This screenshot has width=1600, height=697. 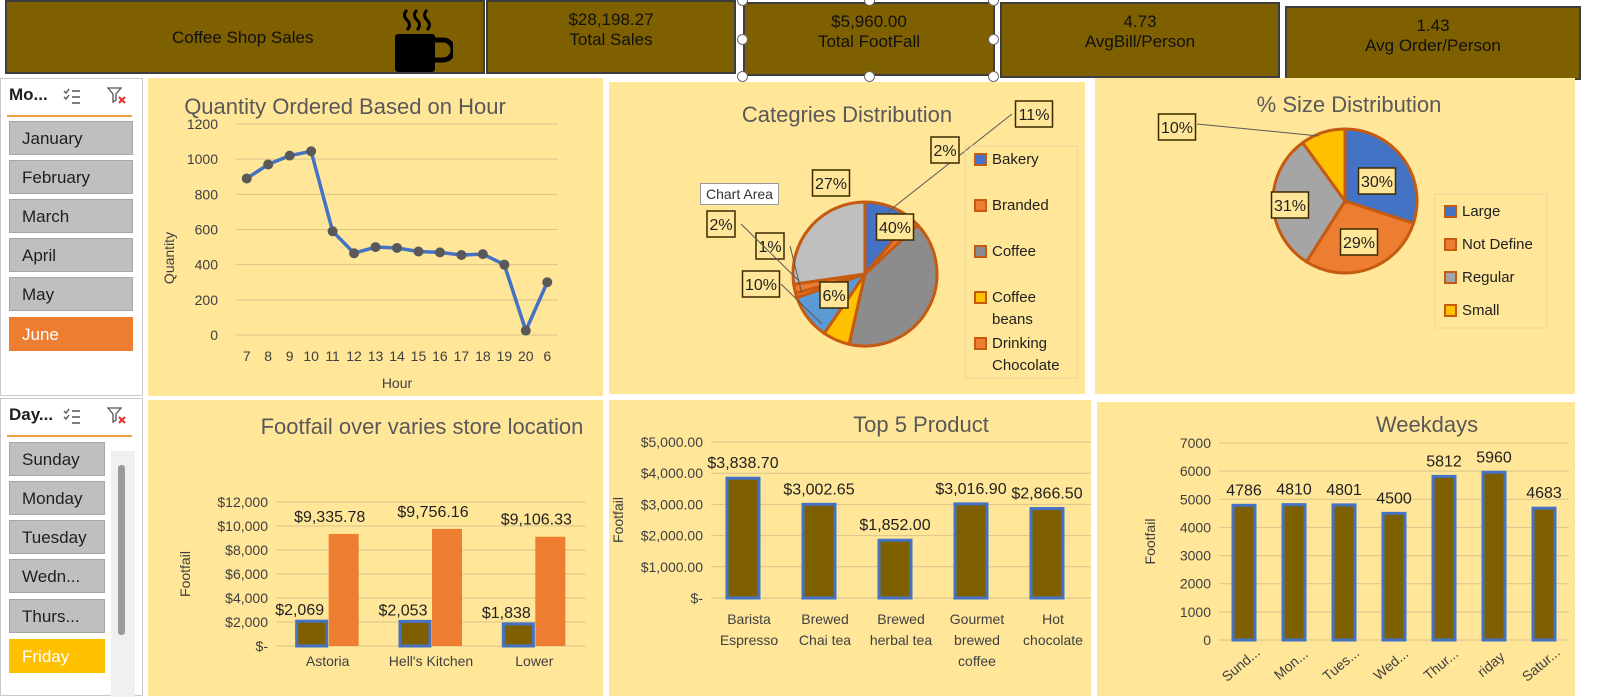 I want to click on legend-label: Coffee, so click(x=1014, y=297).